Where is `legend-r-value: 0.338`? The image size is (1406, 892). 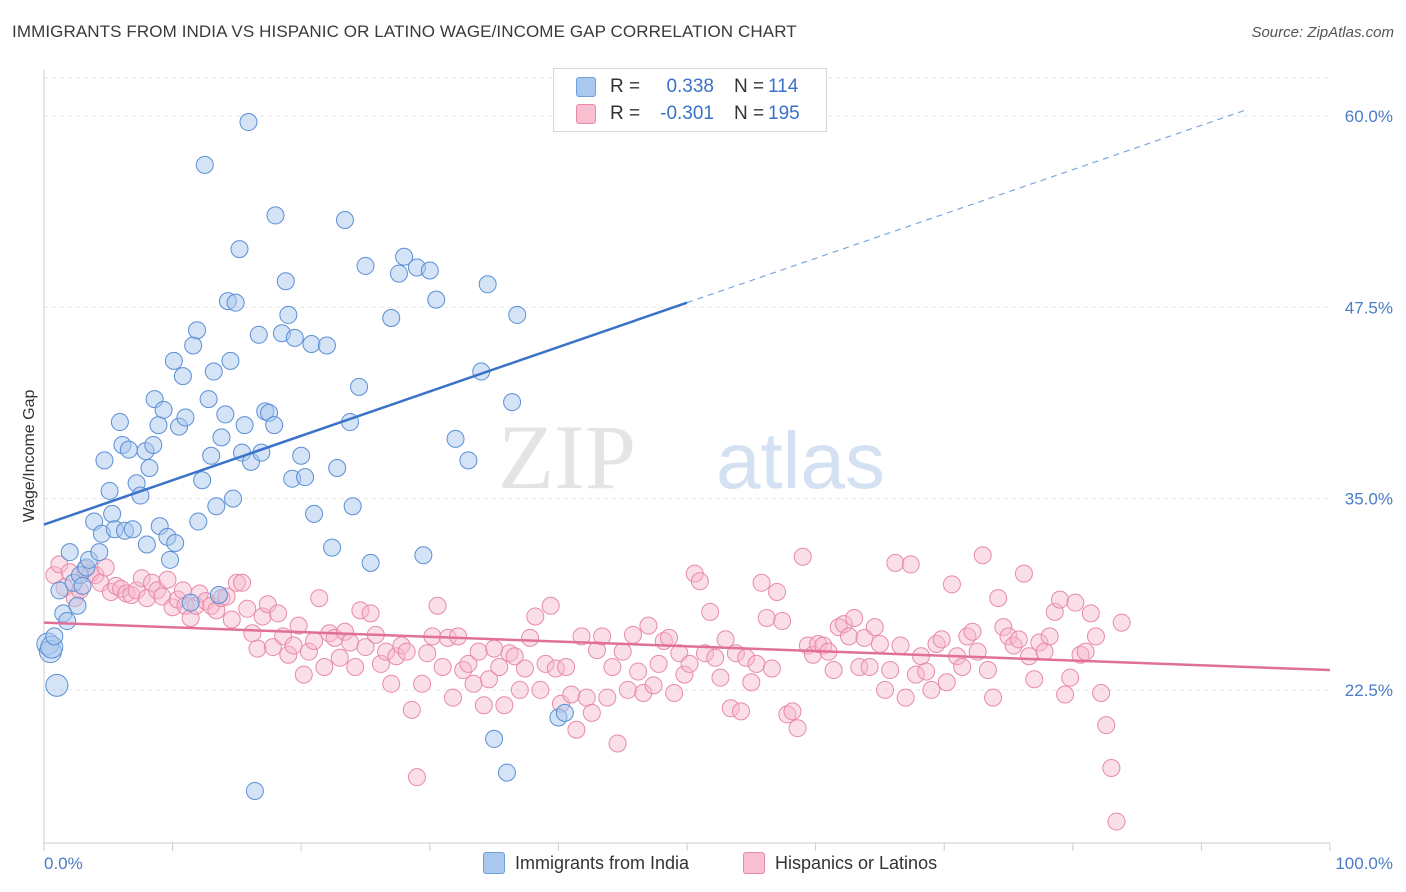 legend-r-value: 0.338 is located at coordinates (690, 86).